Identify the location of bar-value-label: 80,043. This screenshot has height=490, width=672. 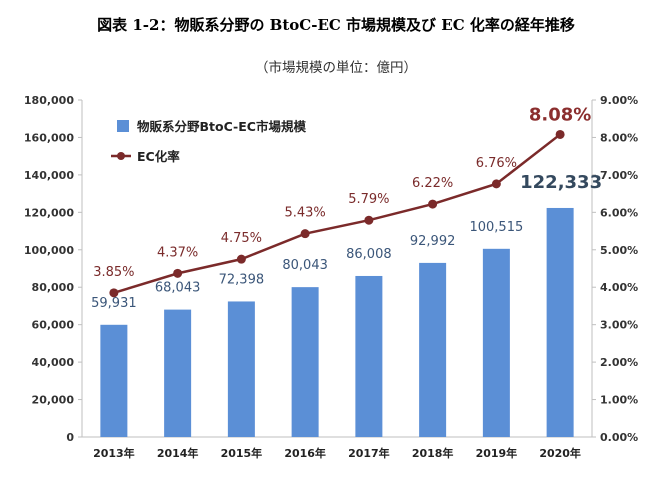
(305, 265).